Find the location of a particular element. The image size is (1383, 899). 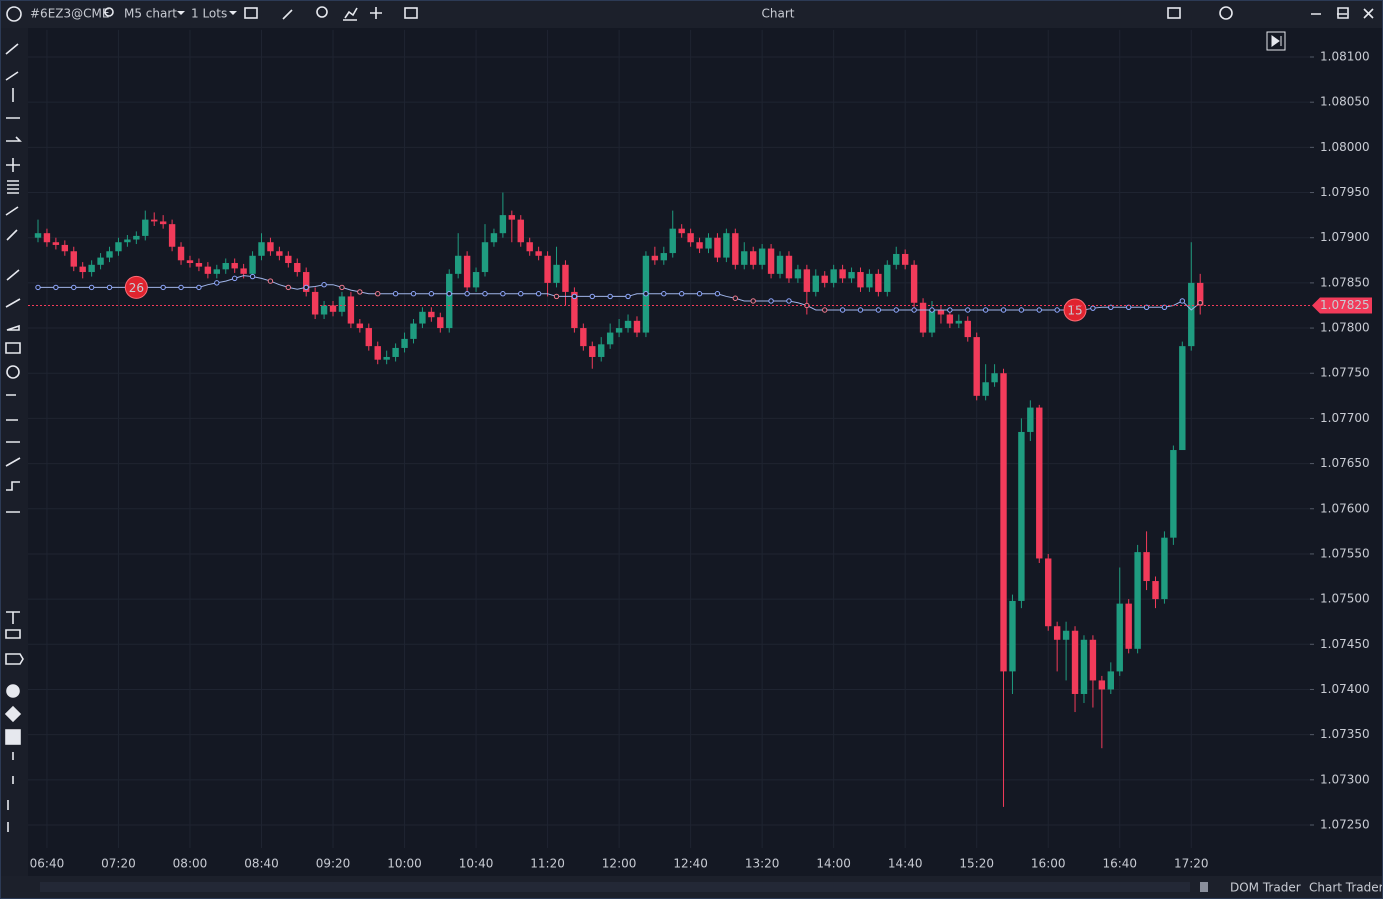

x-tick-label: 12:00 is located at coordinates (619, 864).